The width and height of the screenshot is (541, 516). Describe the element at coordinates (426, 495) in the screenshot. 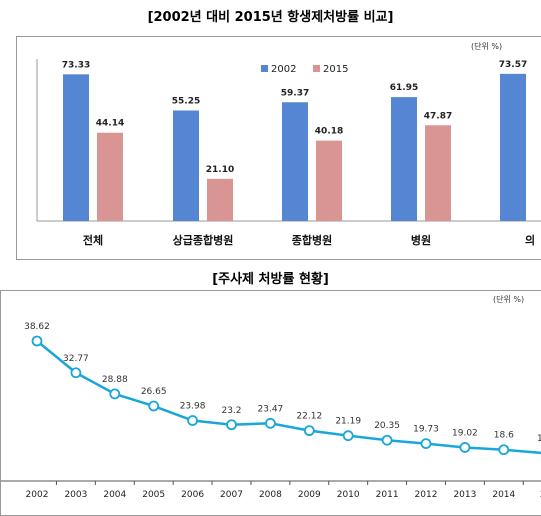

I see `line-x-tick-label: 2012` at that location.